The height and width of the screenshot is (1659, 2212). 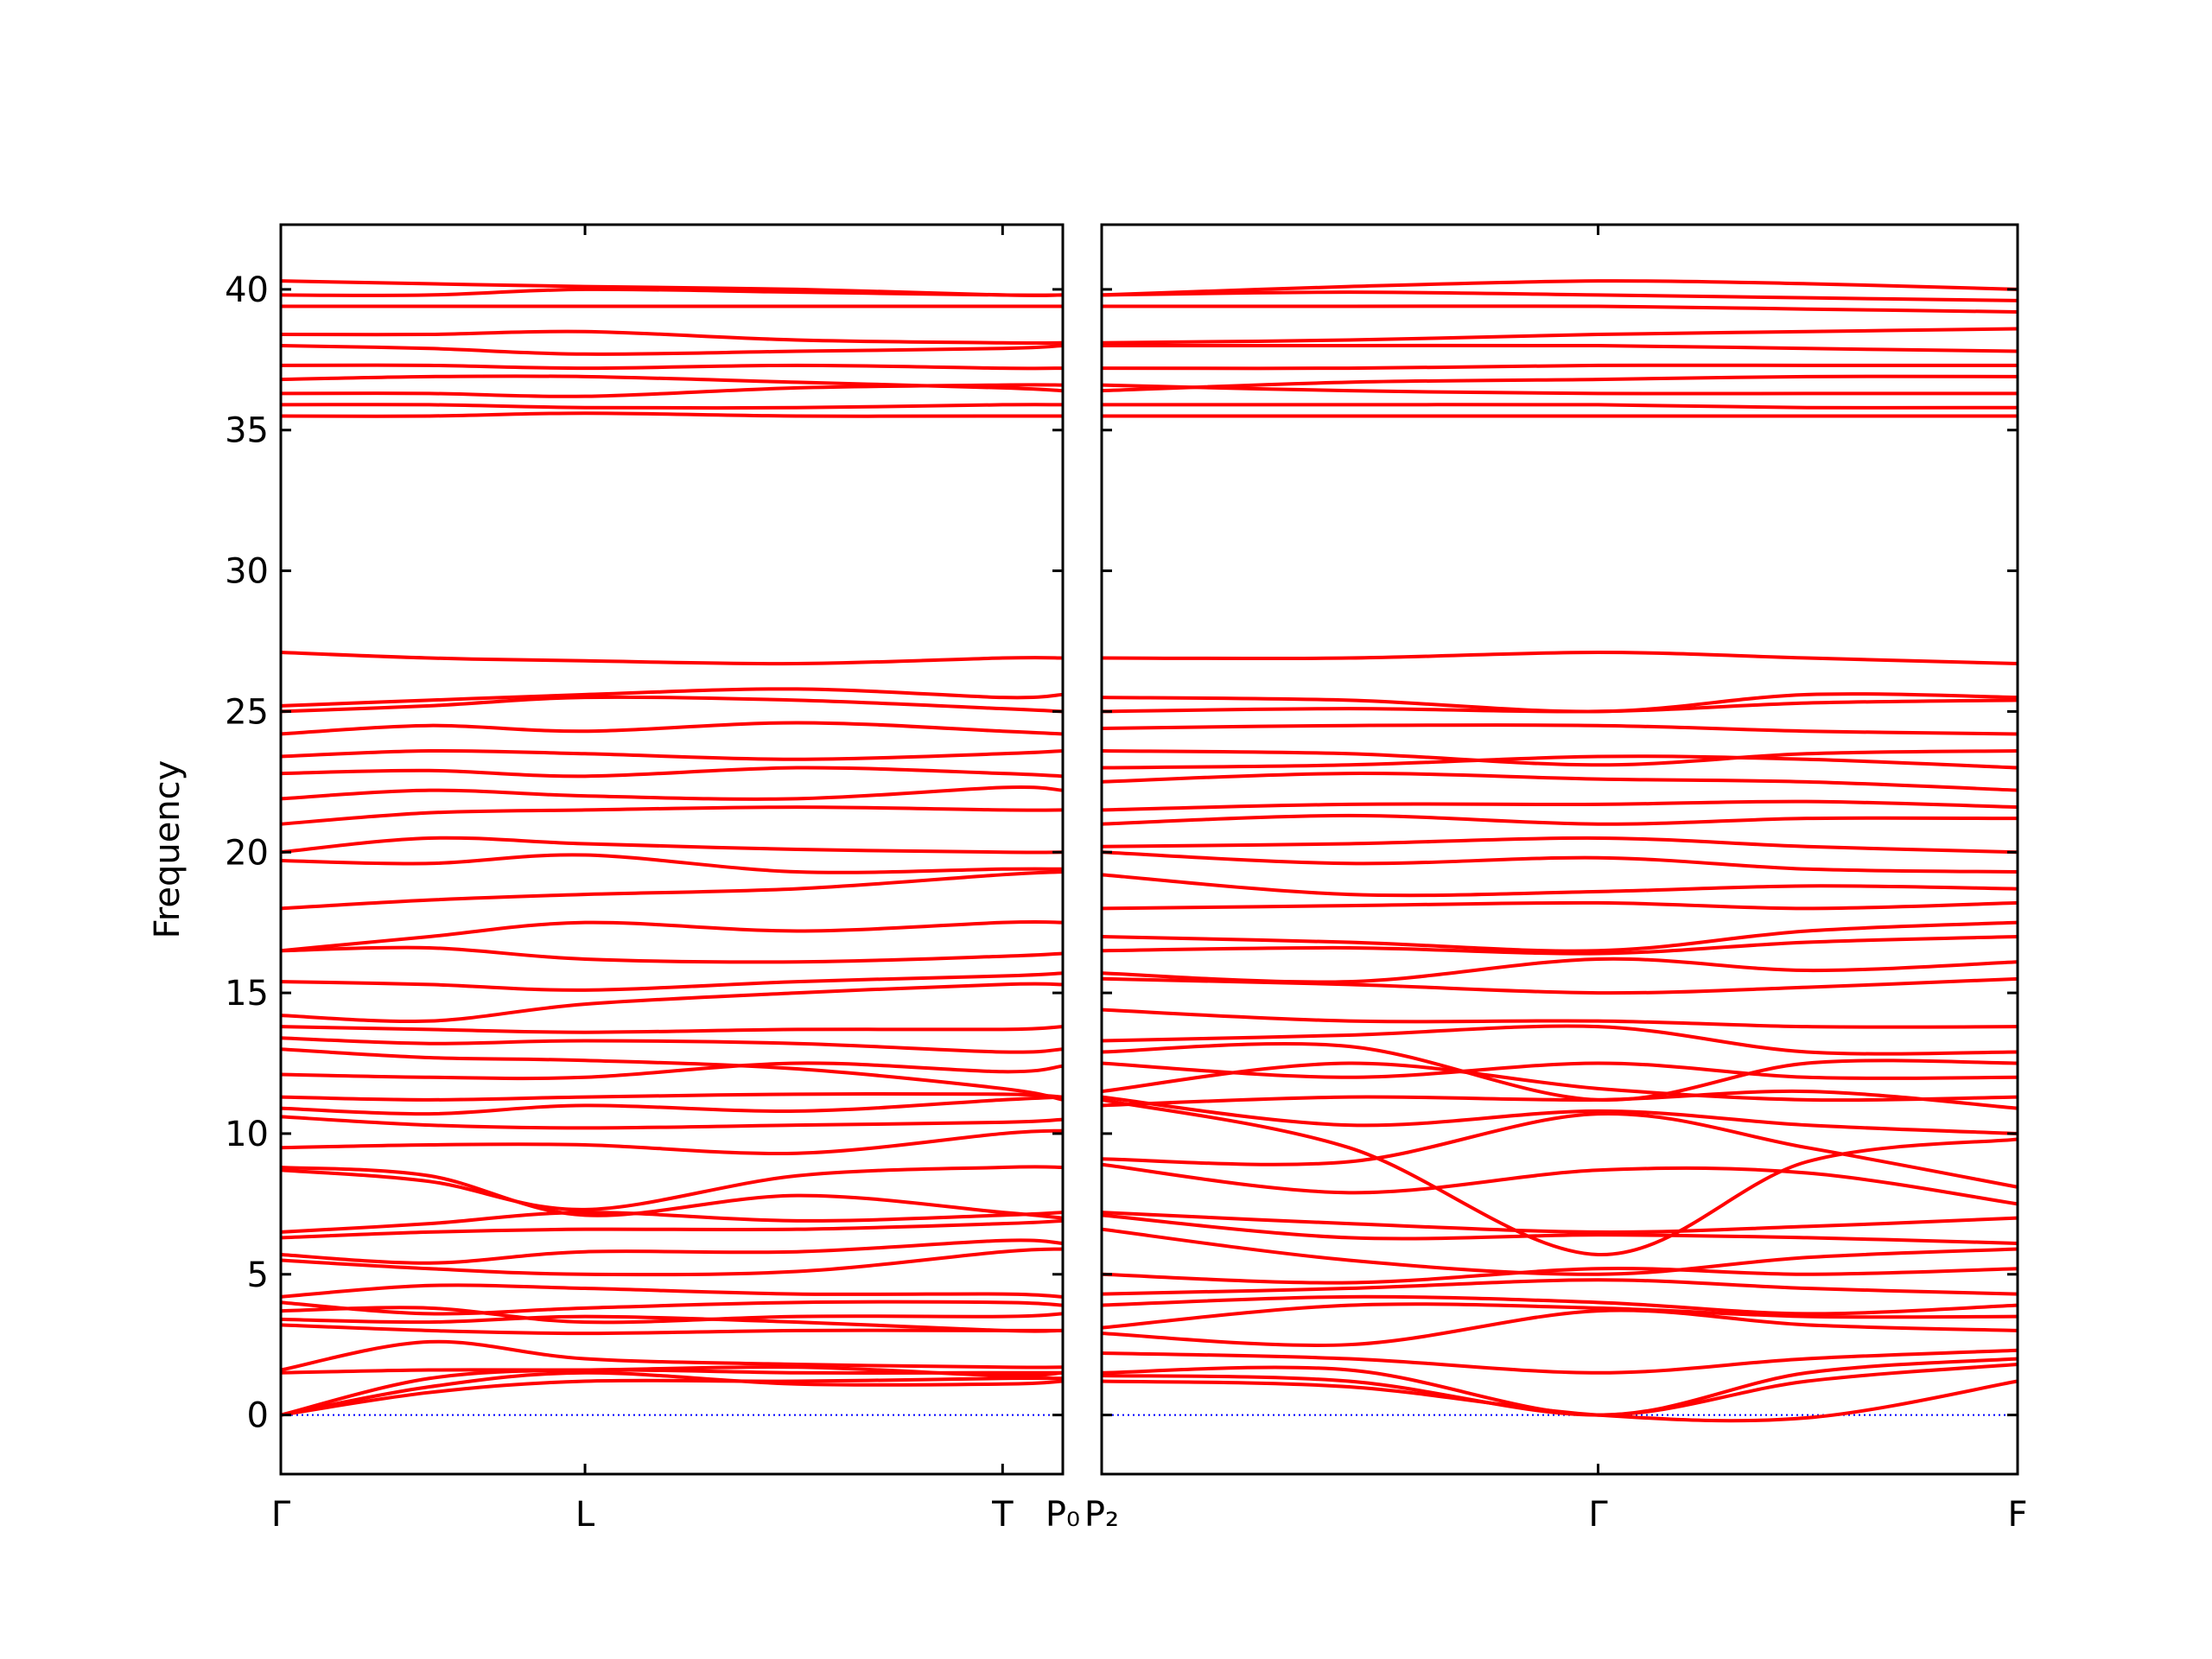 What do you see at coordinates (258, 1416) in the screenshot?
I see `y-tick-label: 0` at bounding box center [258, 1416].